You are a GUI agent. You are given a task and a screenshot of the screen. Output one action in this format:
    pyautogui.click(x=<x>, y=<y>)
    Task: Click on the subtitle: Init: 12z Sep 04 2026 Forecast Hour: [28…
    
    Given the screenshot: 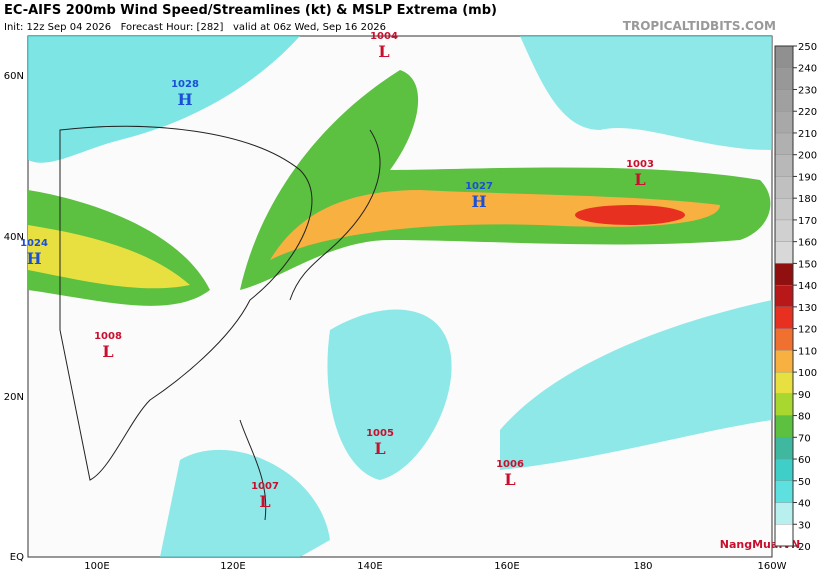 What is the action you would take?
    pyautogui.click(x=195, y=27)
    